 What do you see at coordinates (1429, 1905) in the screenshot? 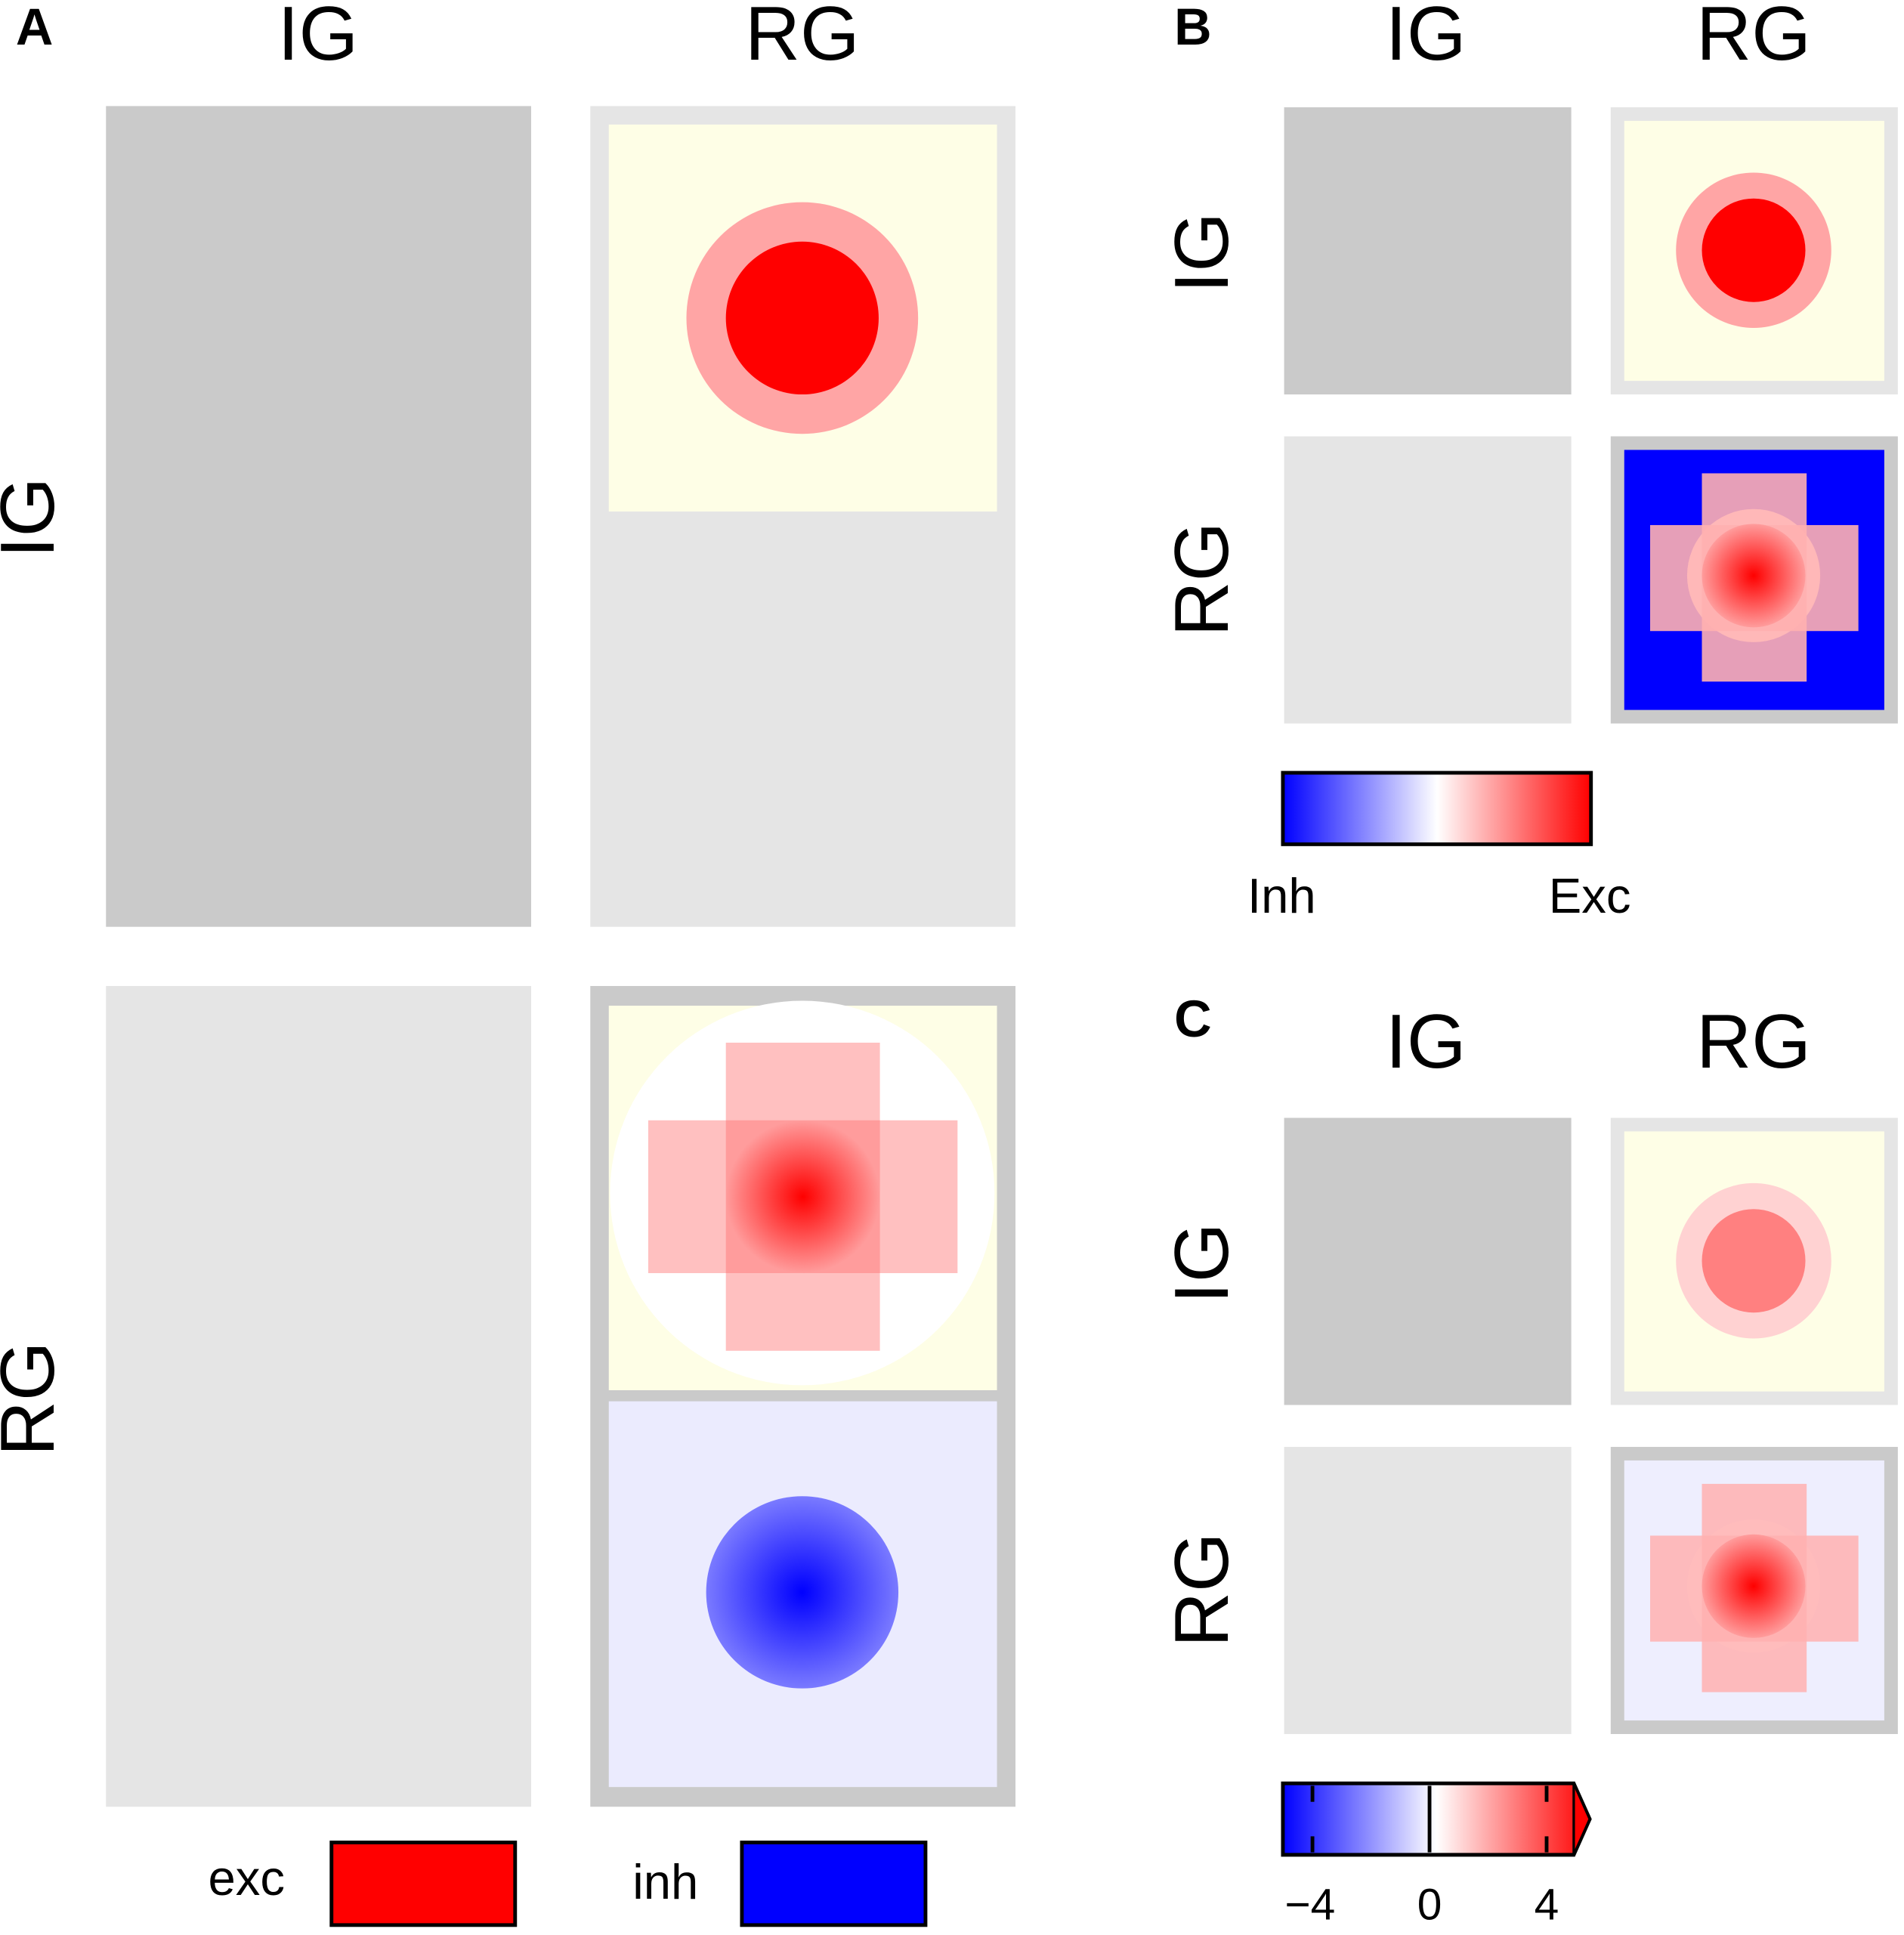
I see `tick-label: 0` at bounding box center [1429, 1905].